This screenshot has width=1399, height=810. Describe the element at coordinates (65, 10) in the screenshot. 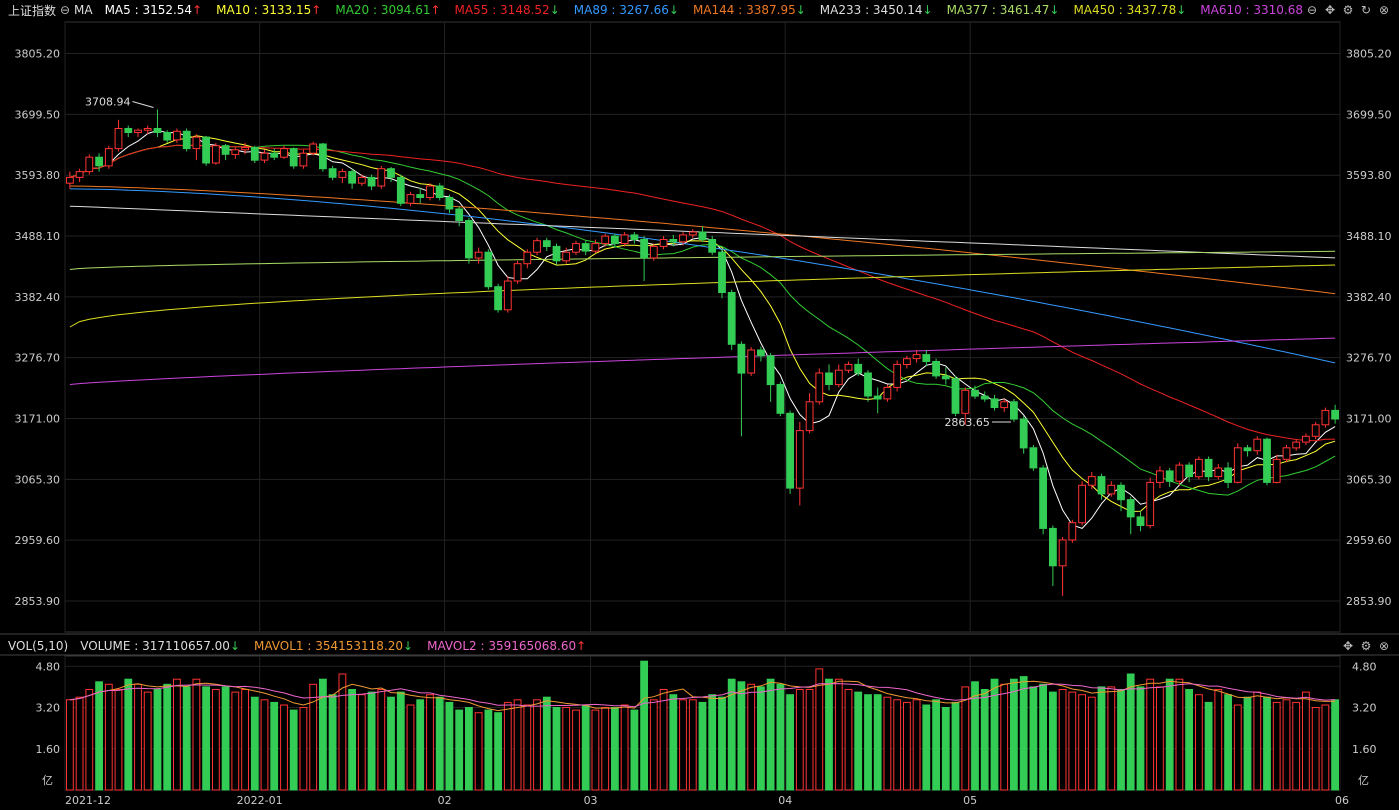

I see `minus-icon: ⊖` at that location.